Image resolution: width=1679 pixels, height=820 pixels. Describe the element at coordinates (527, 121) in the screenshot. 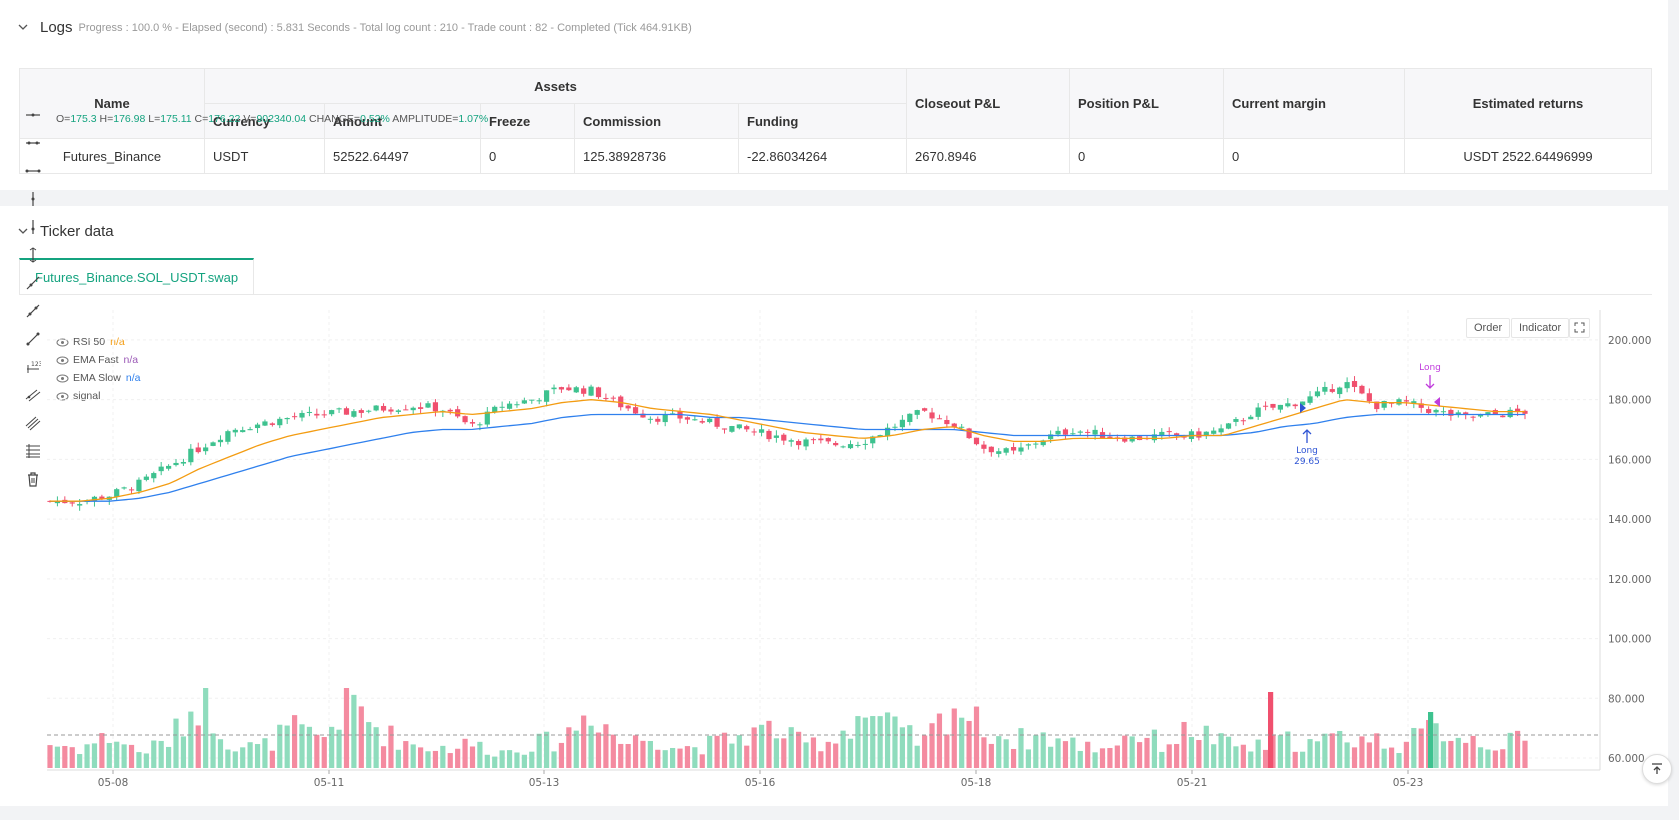

I see `col-freeze: Freeze` at that location.